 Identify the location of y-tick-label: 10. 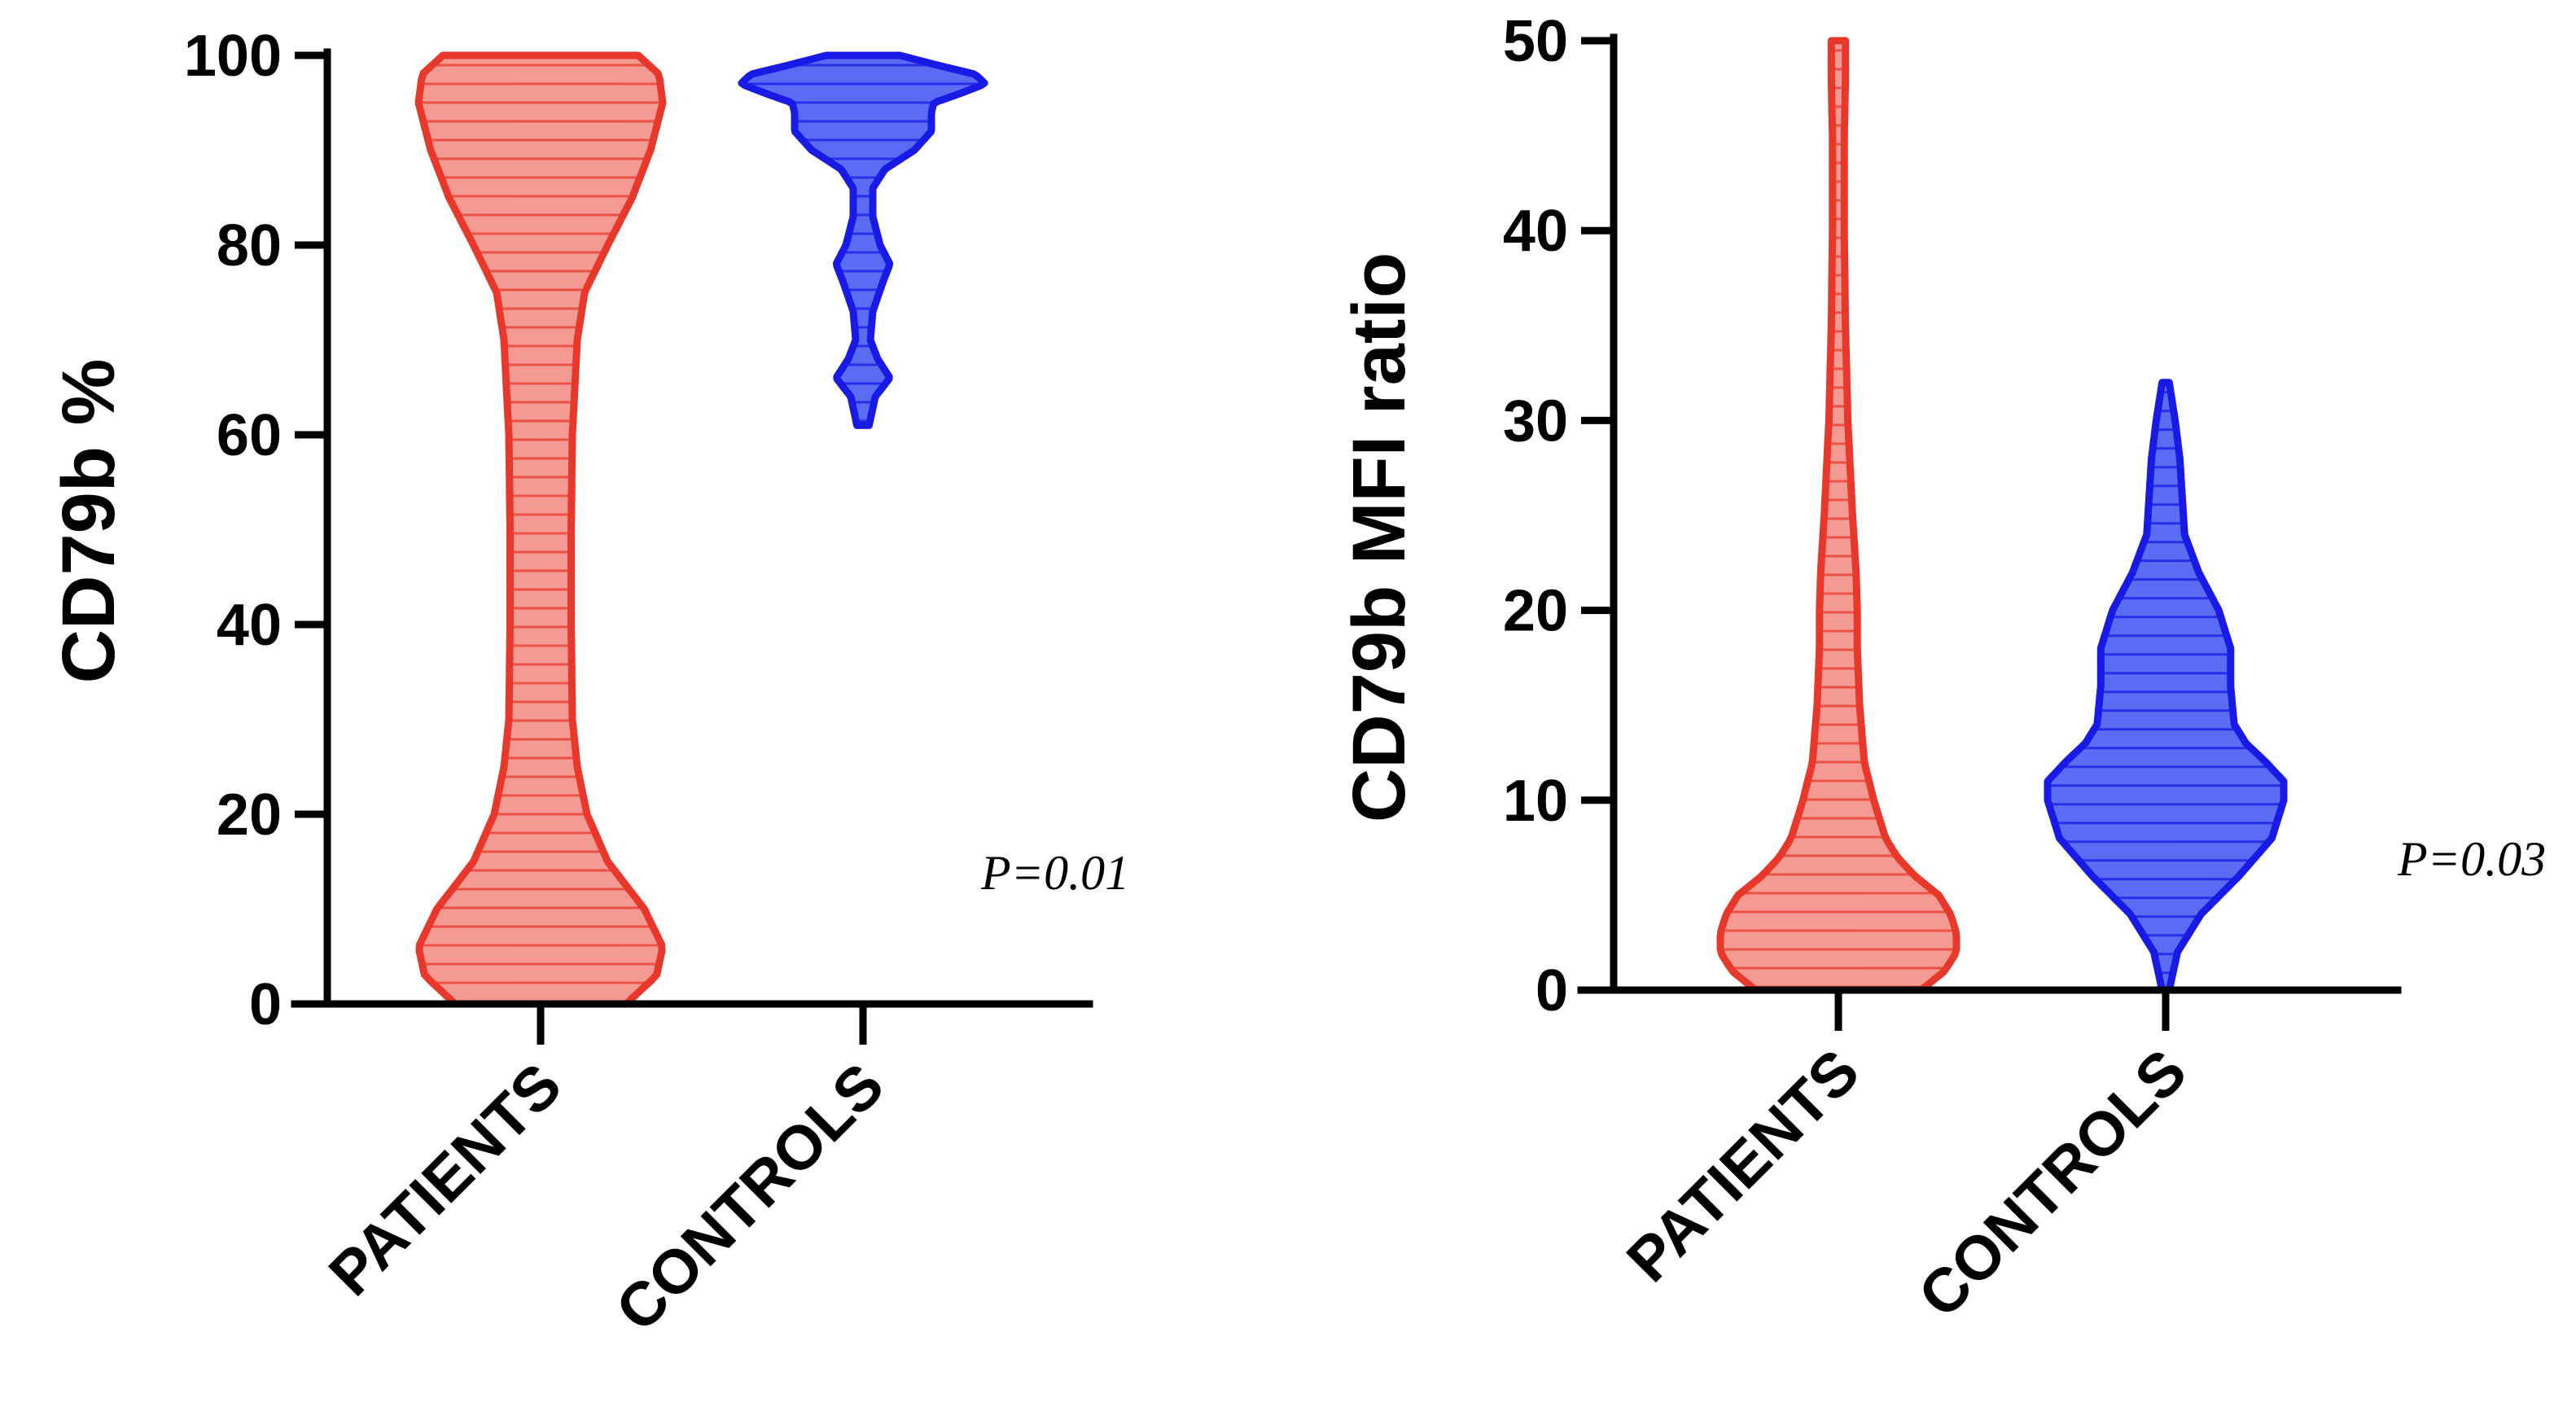
(1535, 802).